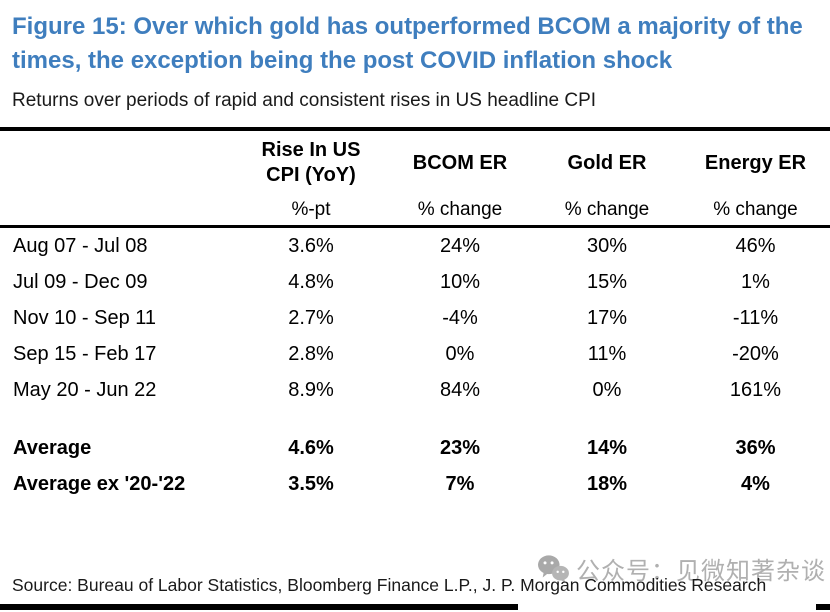  I want to click on table-cell: -11%, so click(755, 317).